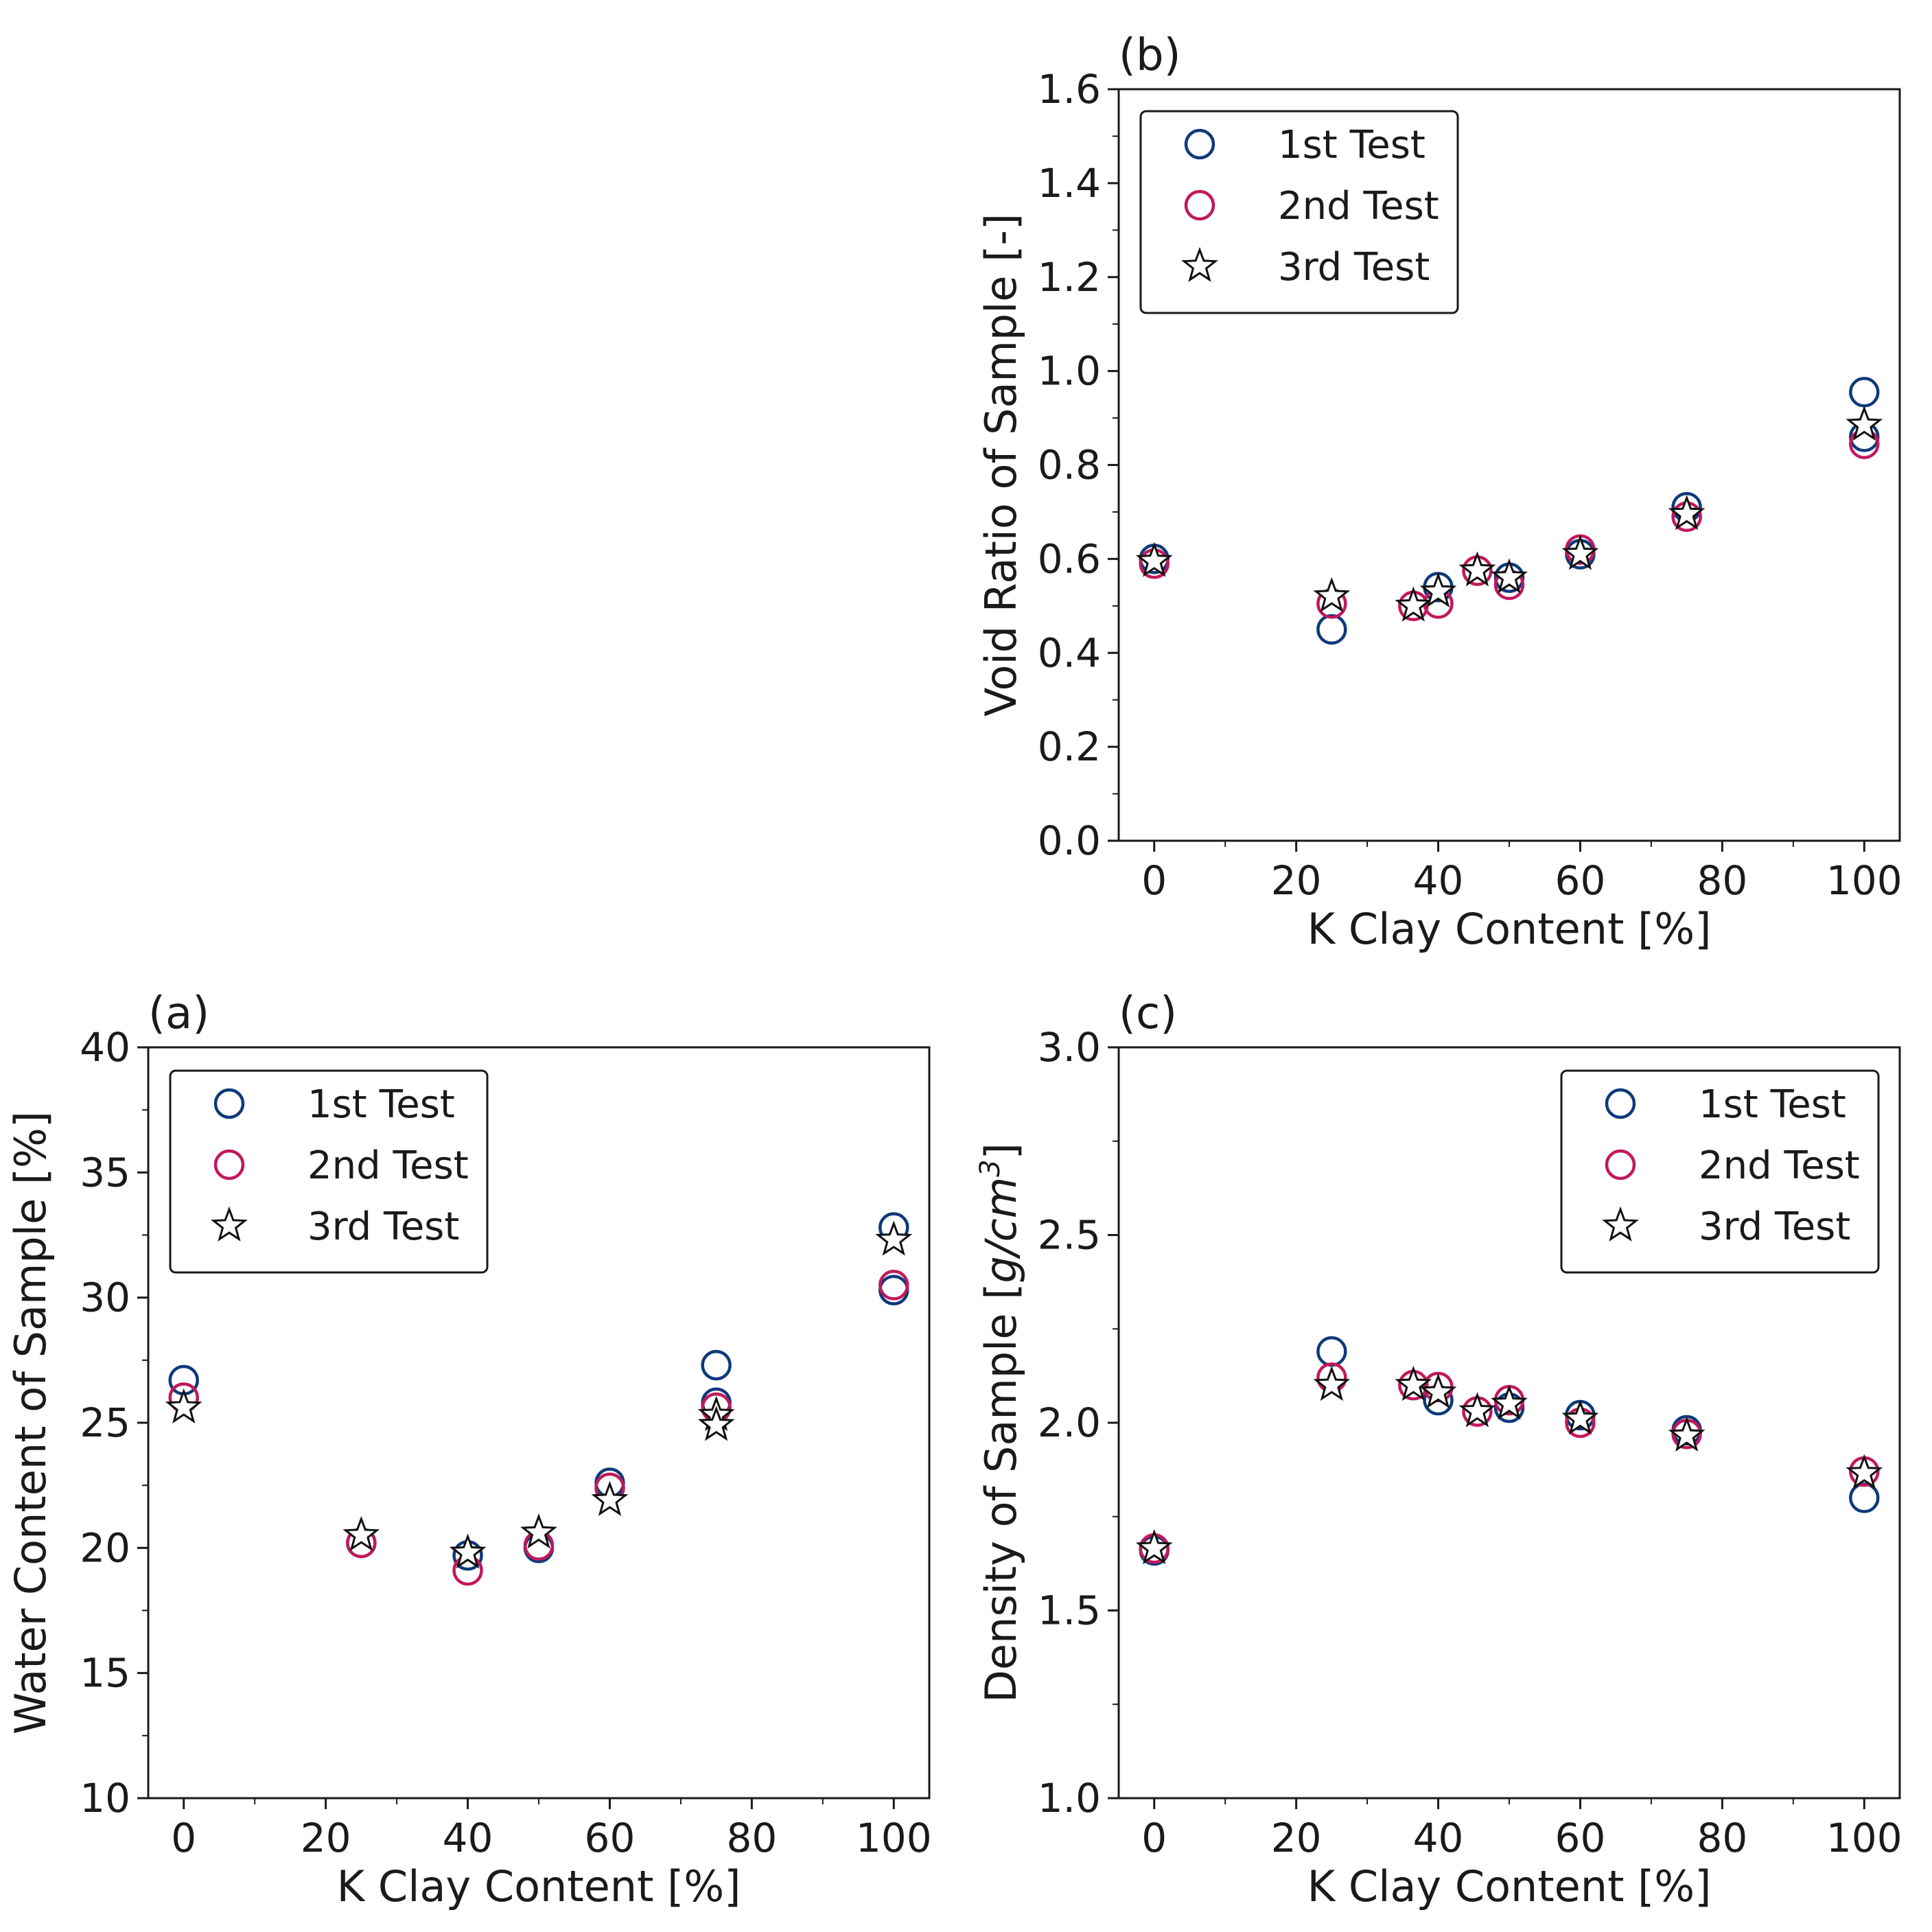 This screenshot has height=1932, width=1932. I want to click on y-tick-label: 2.0, so click(1069, 1422).